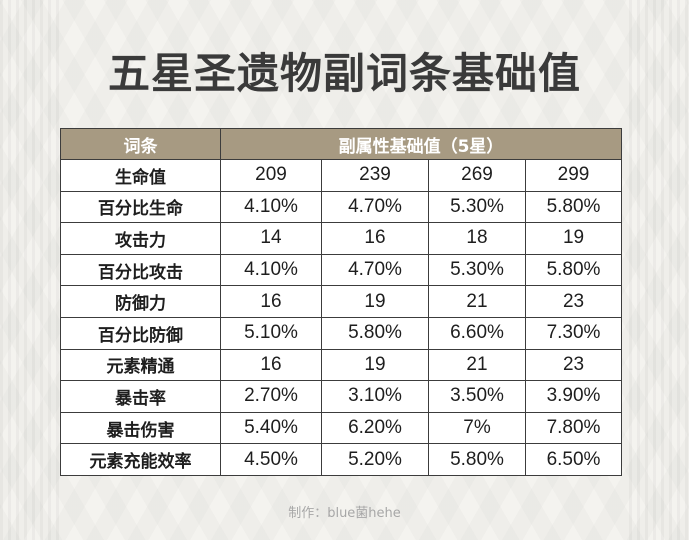 The height and width of the screenshot is (540, 689). Describe the element at coordinates (421, 144) in the screenshot. I see `header-values-cell: 副属性基础值（5星）` at that location.